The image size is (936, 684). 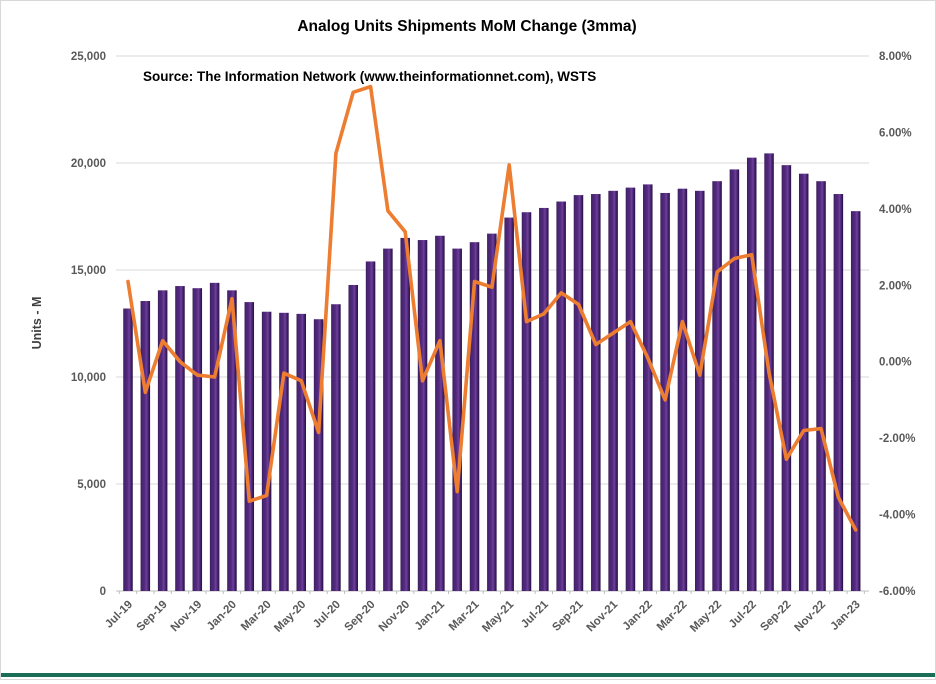 What do you see at coordinates (88, 57) in the screenshot?
I see `left-axis-tick-label: 25,000` at bounding box center [88, 57].